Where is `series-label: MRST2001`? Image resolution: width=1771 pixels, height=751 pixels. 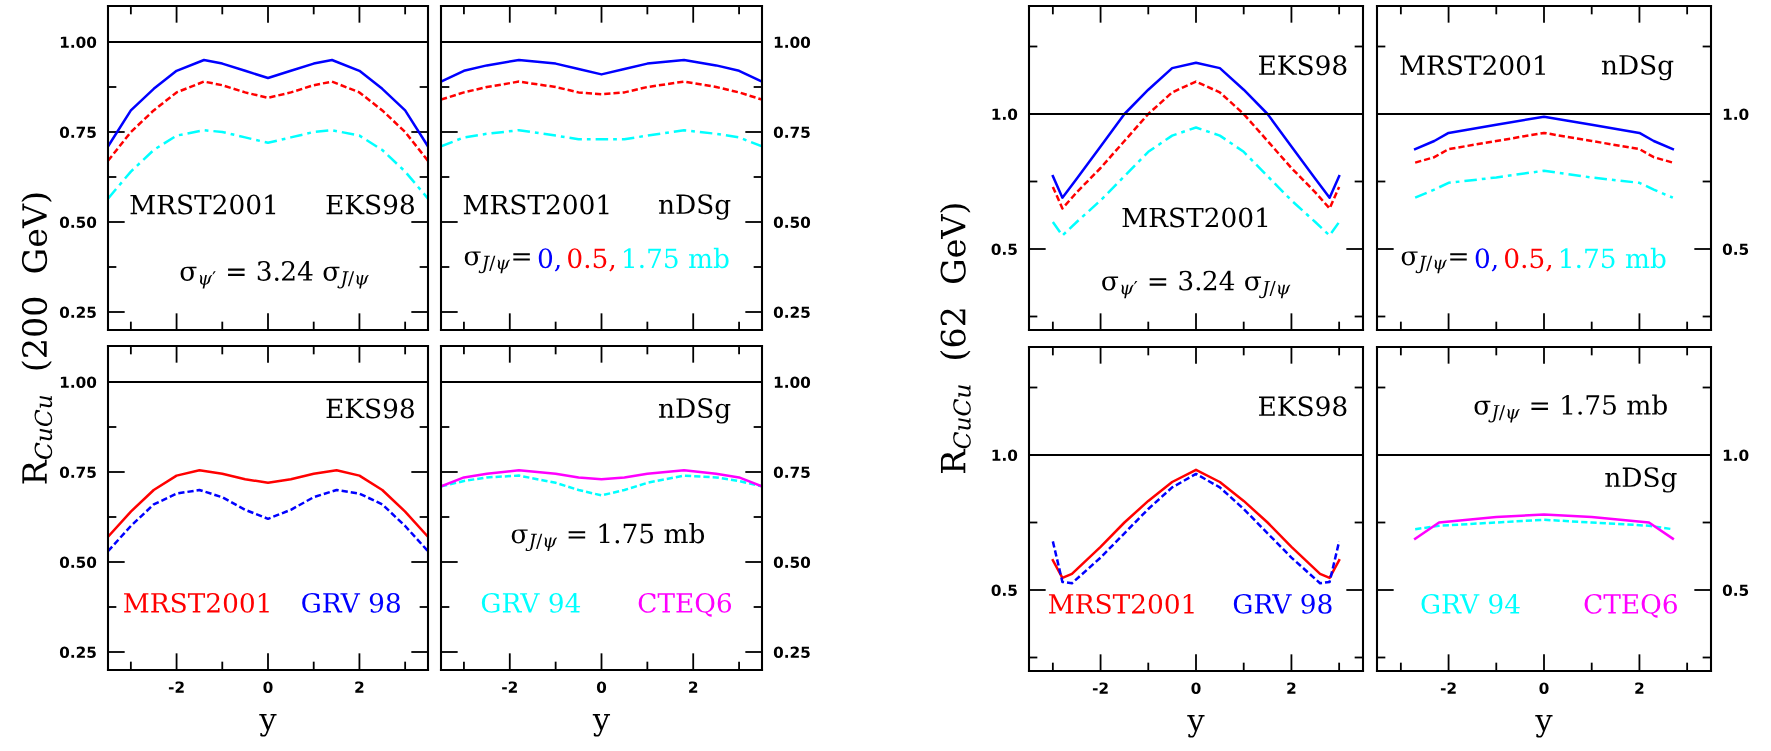
series-label: MRST2001 is located at coordinates (1121, 603).